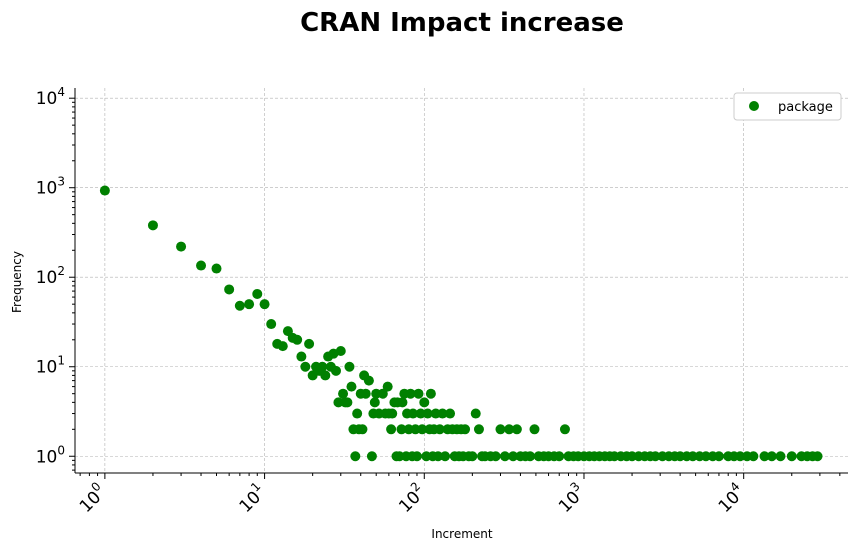 This screenshot has width=859, height=551. Describe the element at coordinates (61, 361) in the screenshot. I see `y-tick-exponent: 1` at that location.